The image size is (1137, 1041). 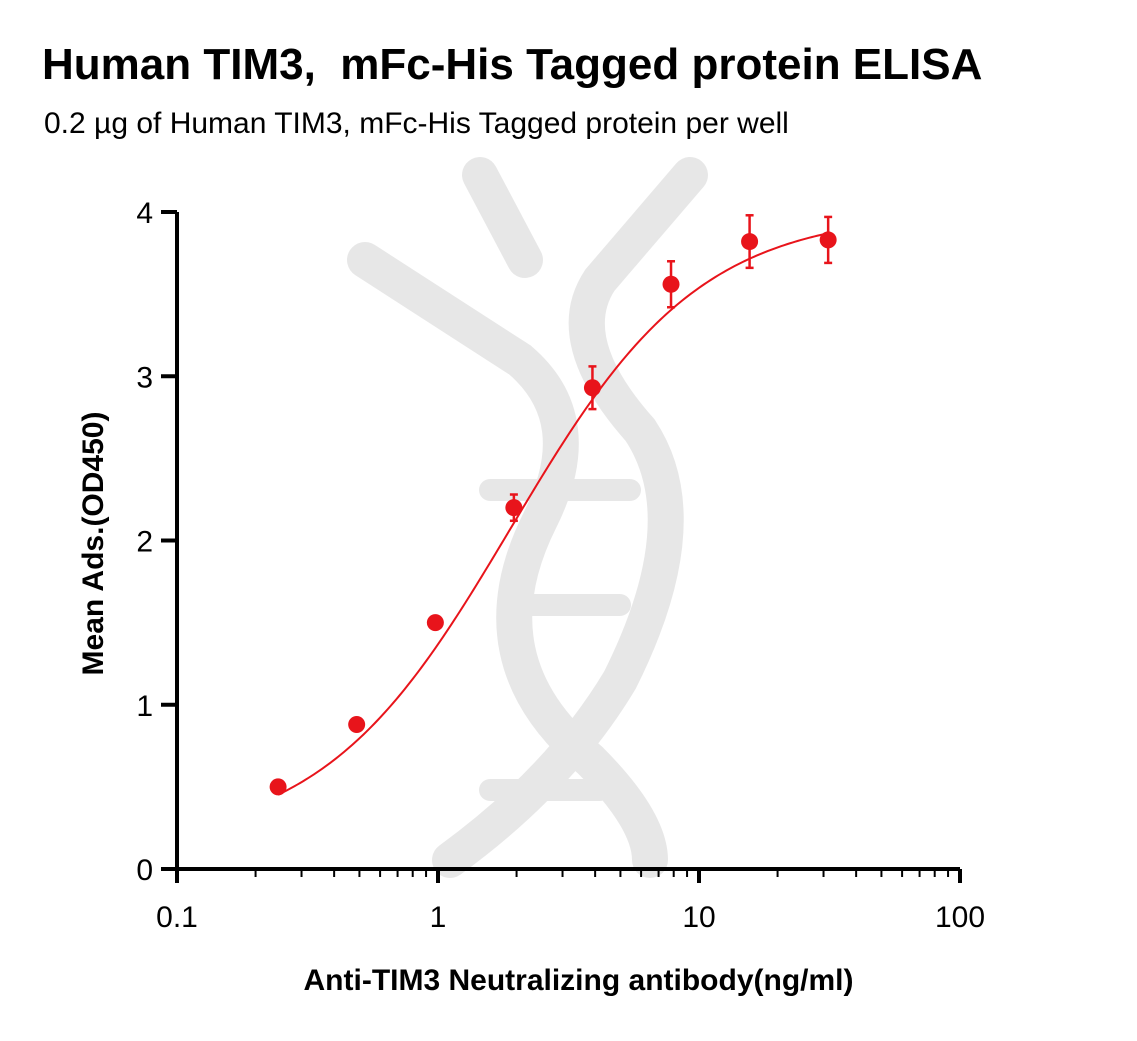 I want to click on y-tick-label: 4, so click(x=144, y=213).